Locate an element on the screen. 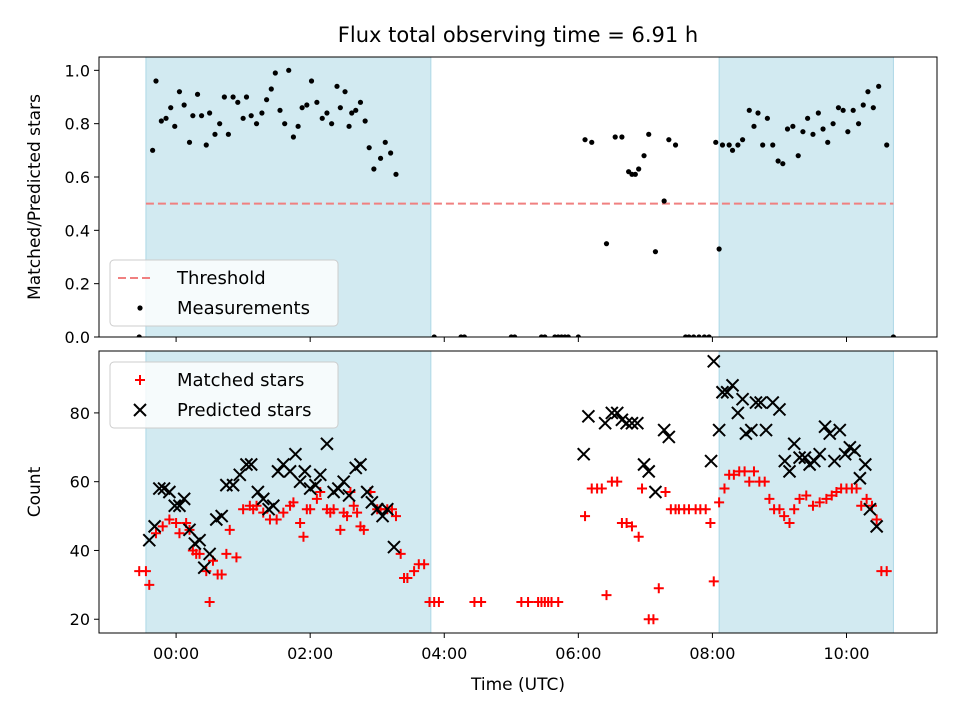  y-tick-label: 0.0 is located at coordinates (77, 337).